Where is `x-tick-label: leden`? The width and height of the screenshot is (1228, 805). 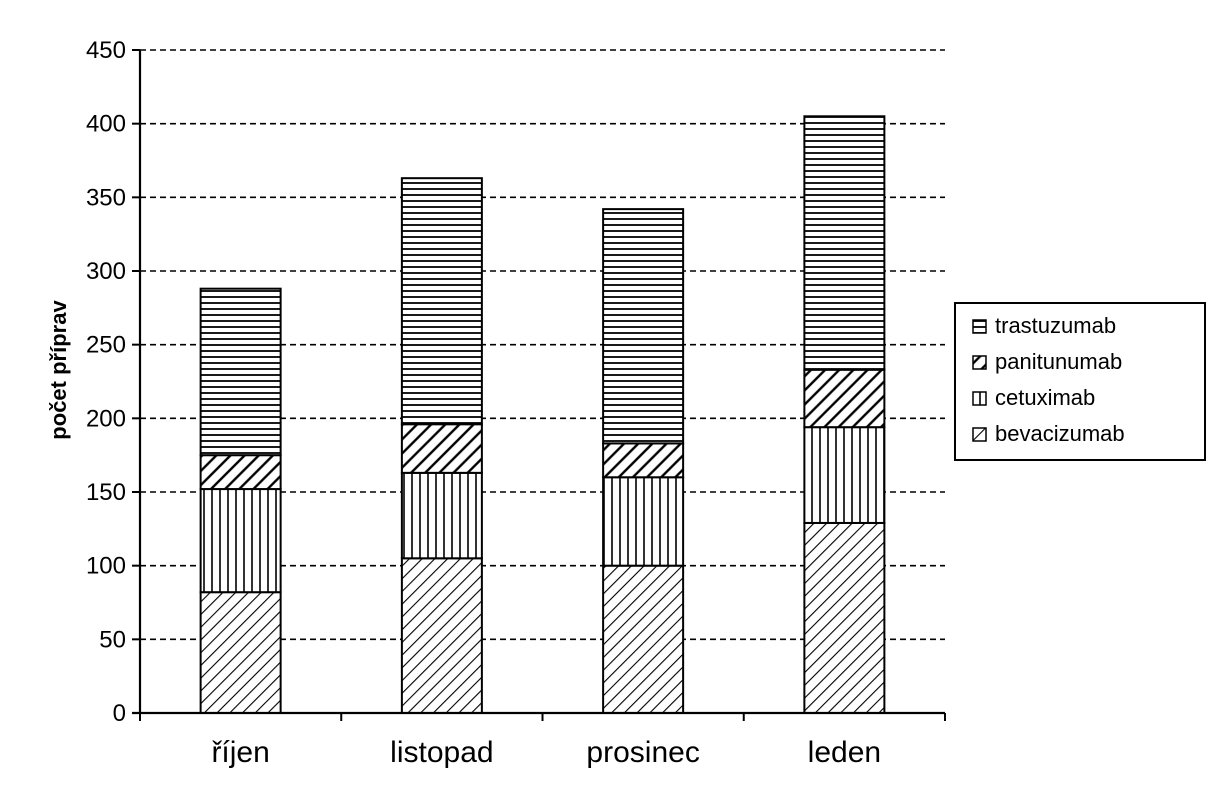 x-tick-label: leden is located at coordinates (844, 752).